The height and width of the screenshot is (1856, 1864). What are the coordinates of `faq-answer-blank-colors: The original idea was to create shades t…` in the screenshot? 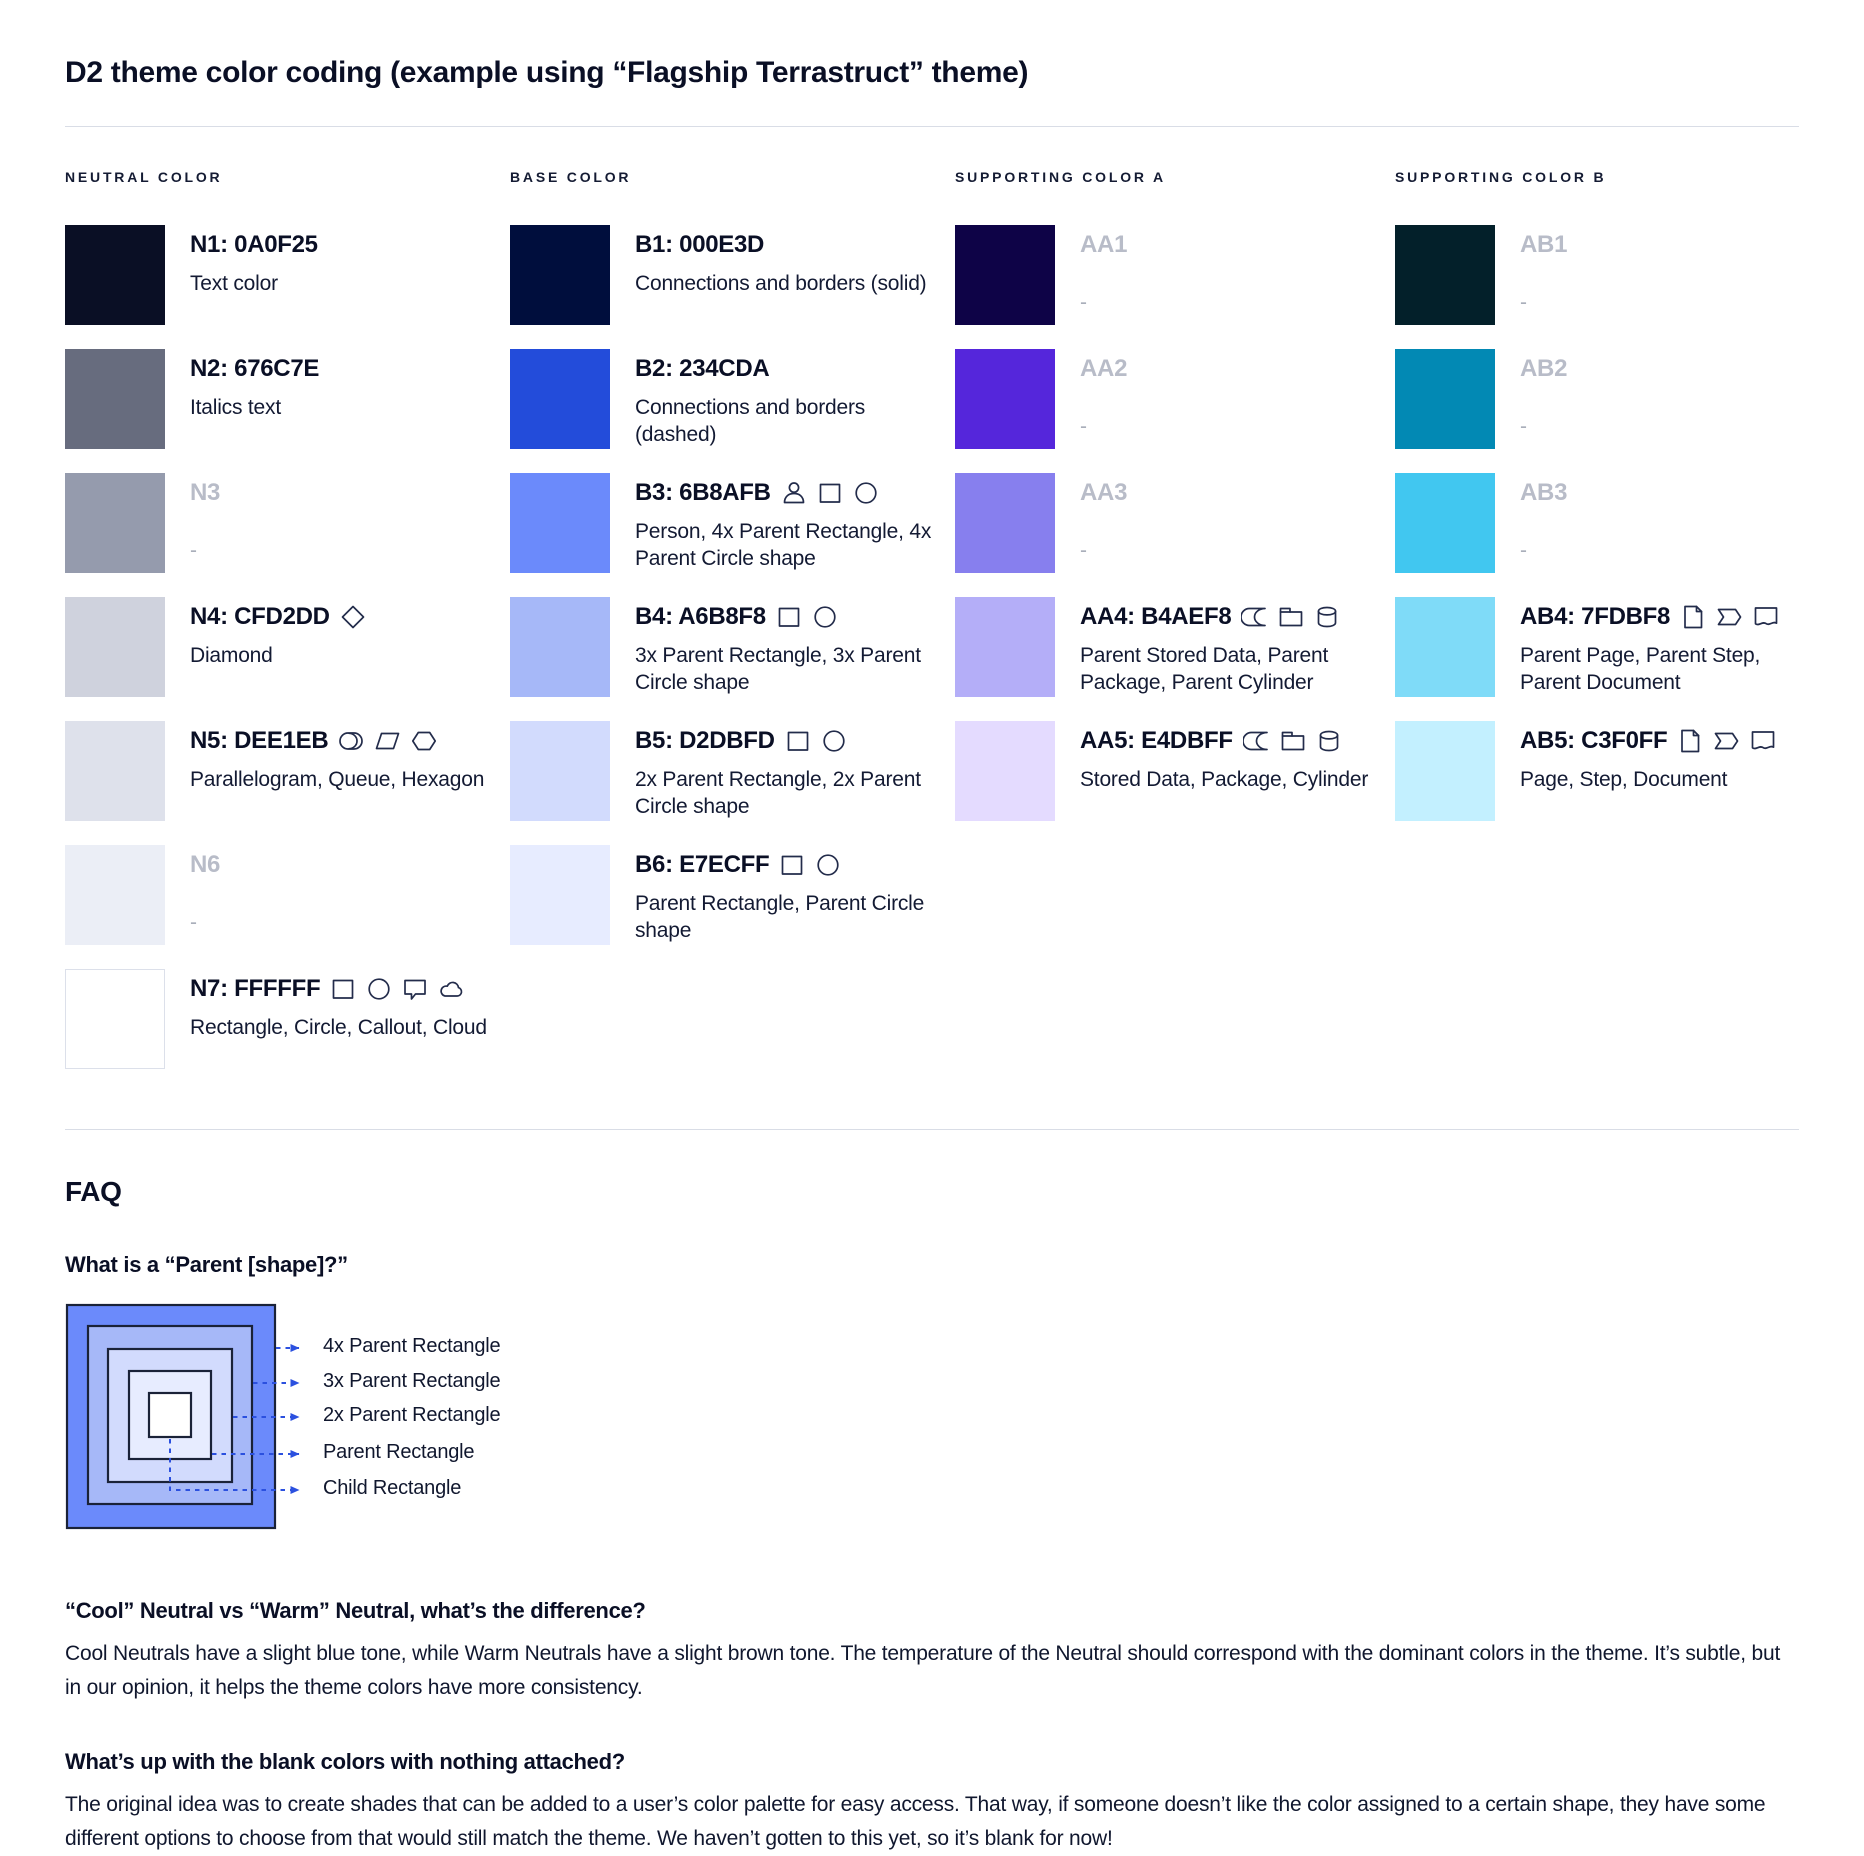 It's located at (915, 1821).